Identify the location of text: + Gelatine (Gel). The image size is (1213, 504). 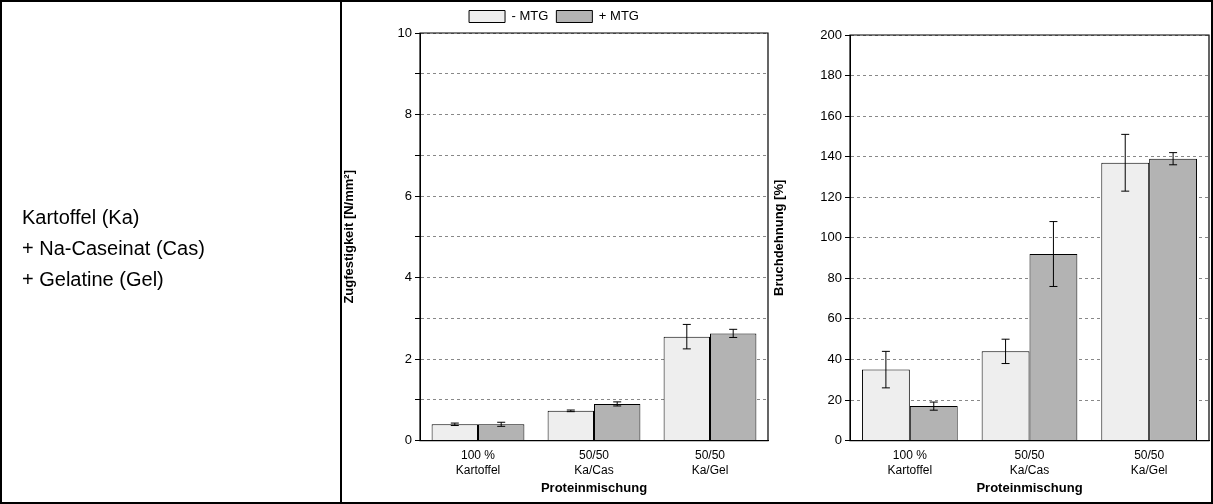
(93, 279).